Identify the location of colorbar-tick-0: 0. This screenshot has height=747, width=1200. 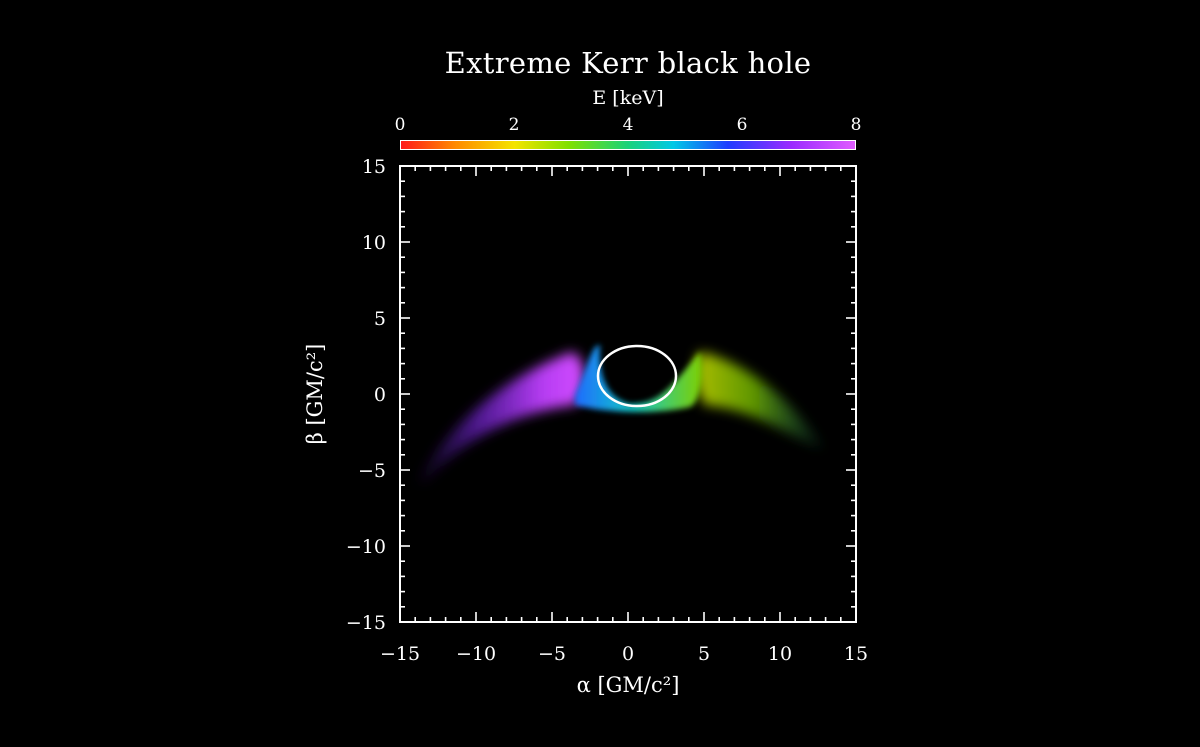
(400, 125).